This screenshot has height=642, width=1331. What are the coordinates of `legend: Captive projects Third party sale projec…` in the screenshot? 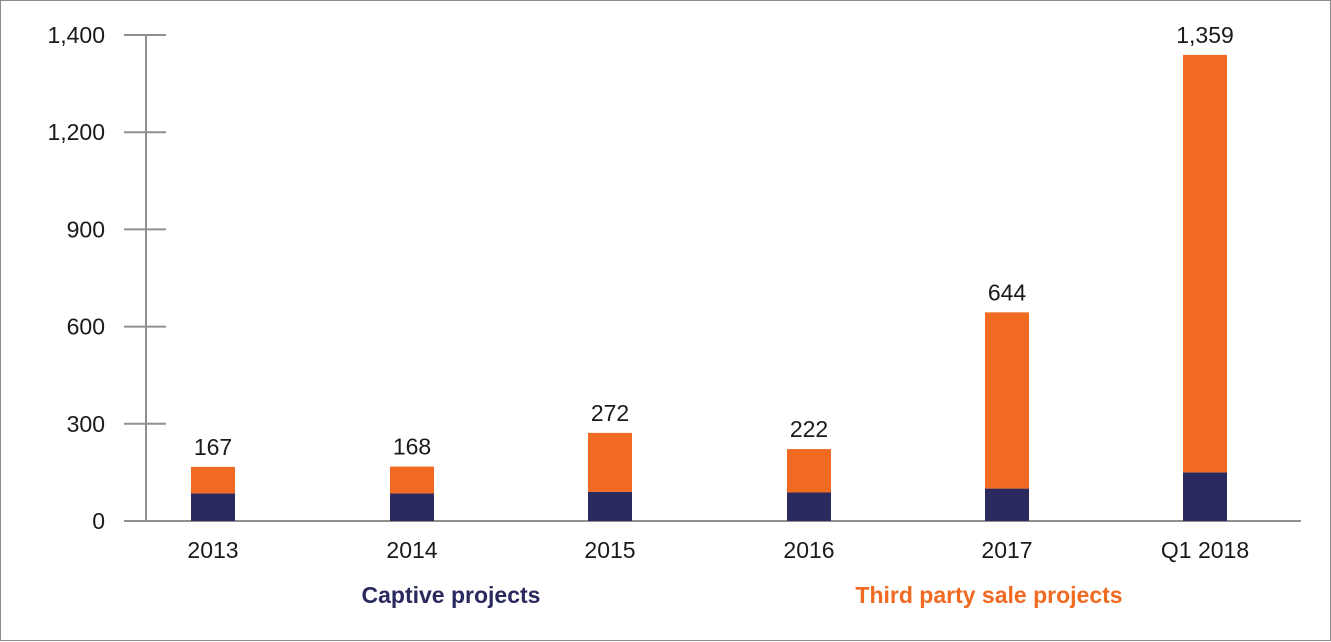 It's located at (742, 595).